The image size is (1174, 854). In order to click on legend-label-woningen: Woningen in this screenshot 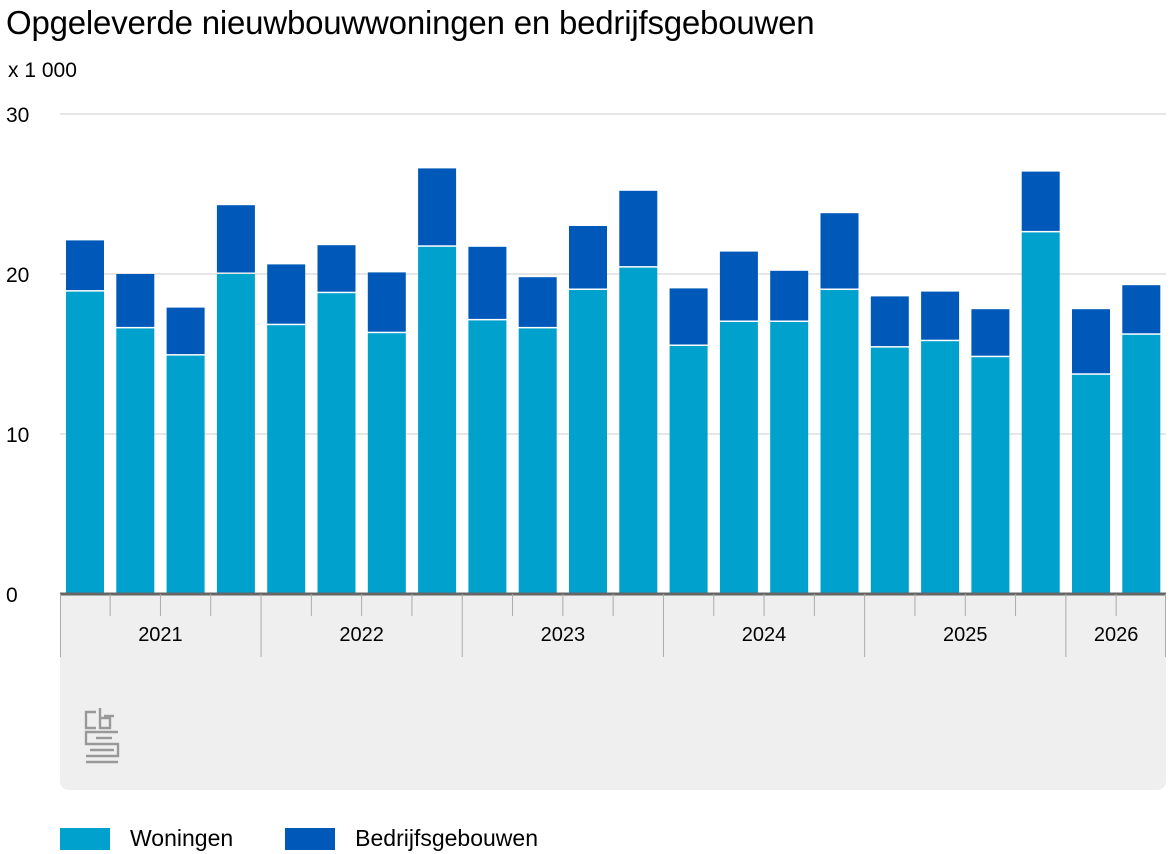, I will do `click(182, 838)`.